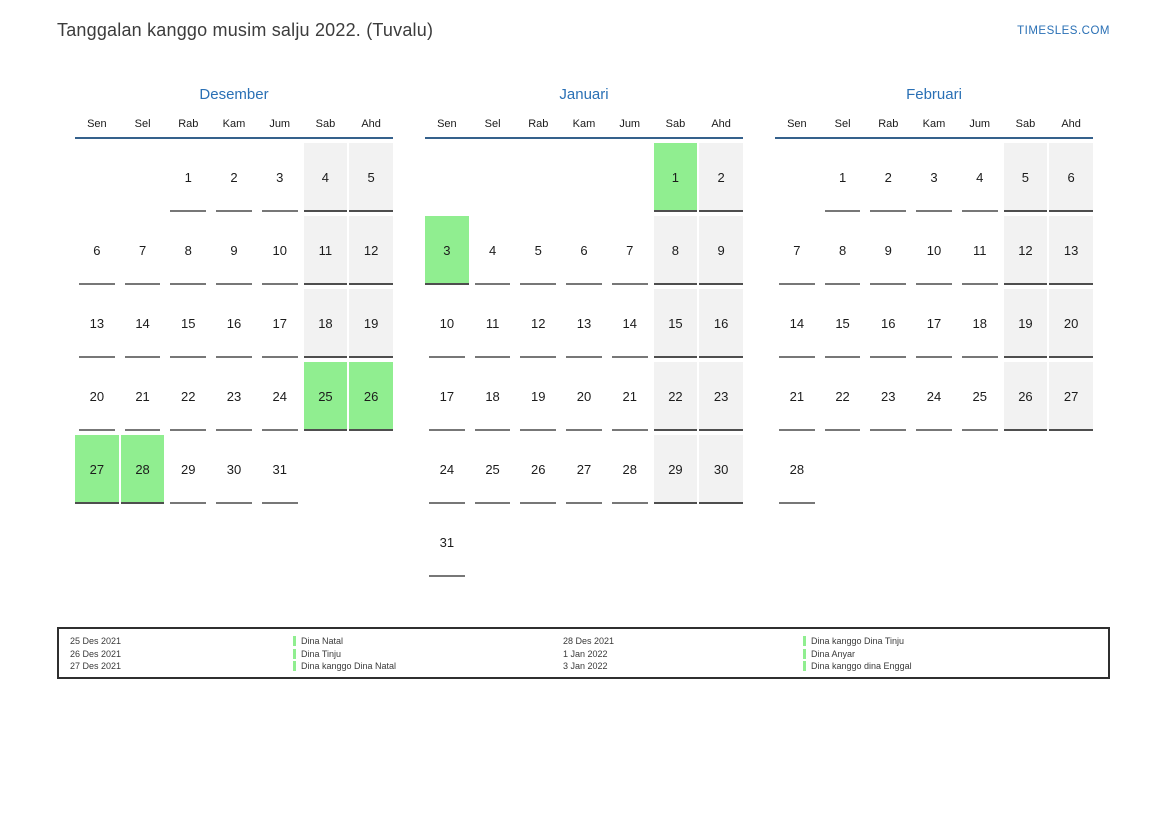 This screenshot has height=827, width=1169. I want to click on day-desember-26: 26, so click(371, 396).